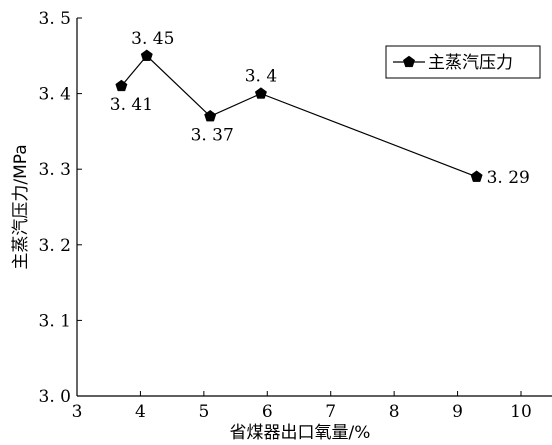 The height and width of the screenshot is (445, 552). I want to click on y-tick-label: 3. 5, so click(55, 19).